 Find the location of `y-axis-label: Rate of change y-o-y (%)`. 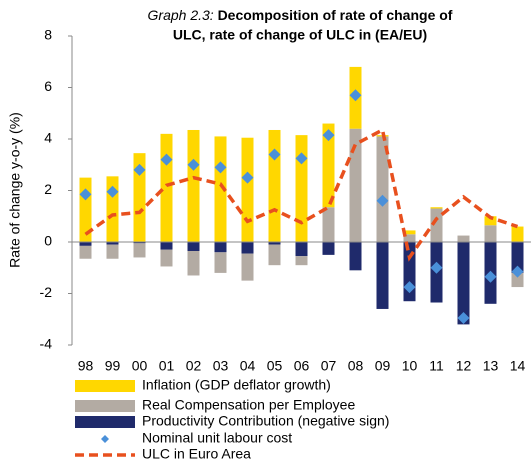

y-axis-label: Rate of change y-o-y (%) is located at coordinates (15, 190).